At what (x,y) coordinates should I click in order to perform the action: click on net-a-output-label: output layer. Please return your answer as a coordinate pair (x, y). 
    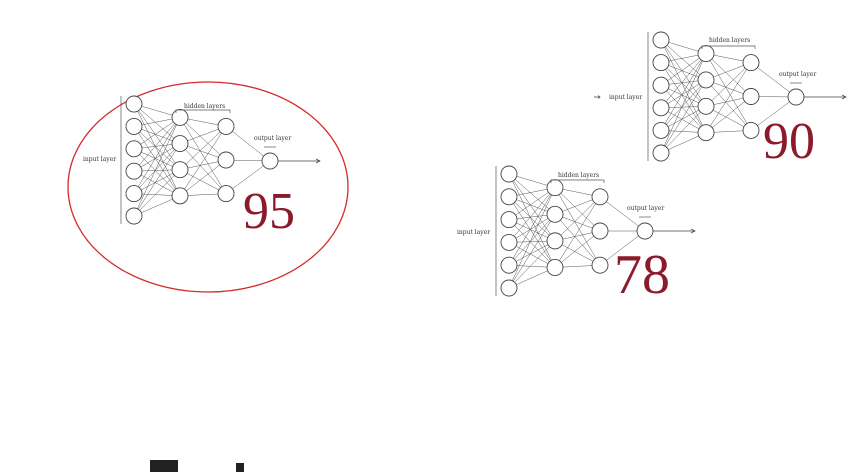
    Looking at the image, I should click on (272, 138).